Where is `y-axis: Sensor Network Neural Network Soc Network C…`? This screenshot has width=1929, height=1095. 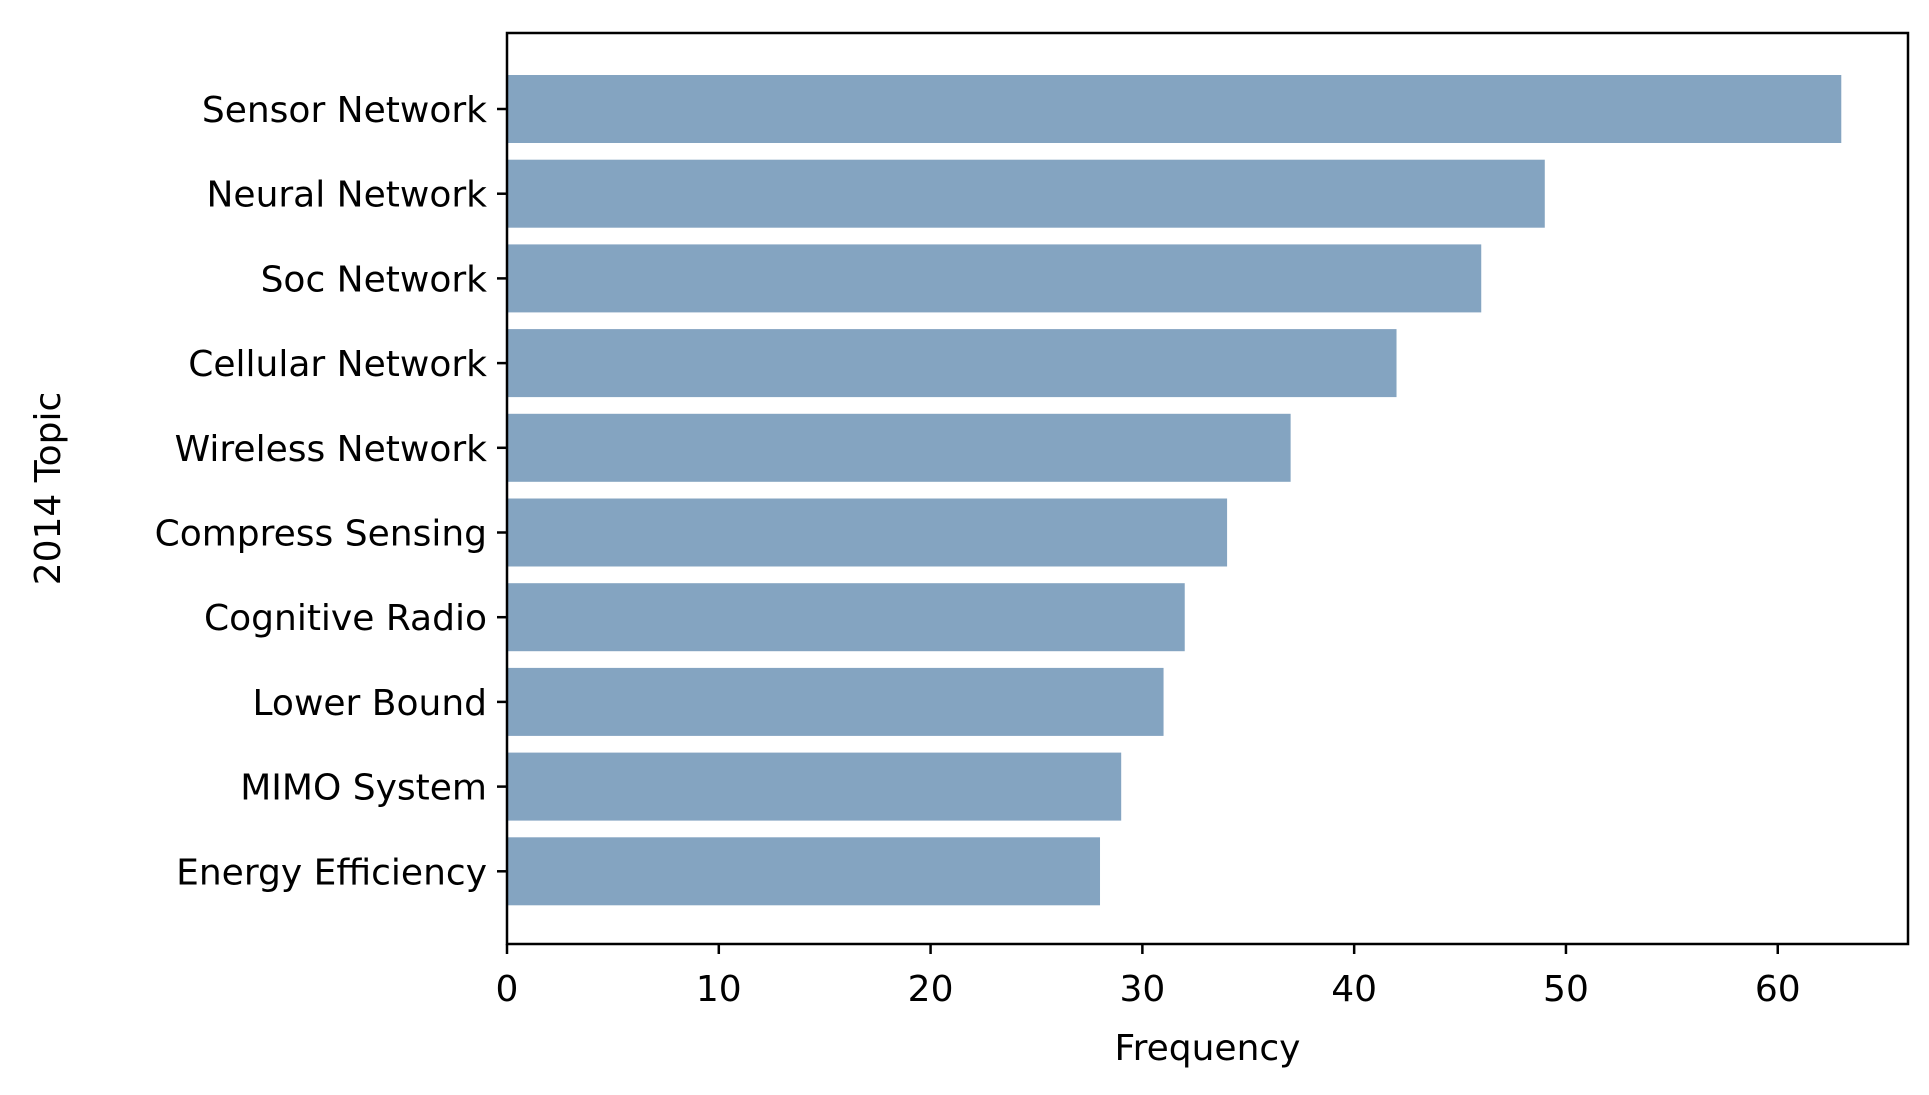 y-axis: Sensor Network Neural Network Soc Network C… is located at coordinates (331, 491).